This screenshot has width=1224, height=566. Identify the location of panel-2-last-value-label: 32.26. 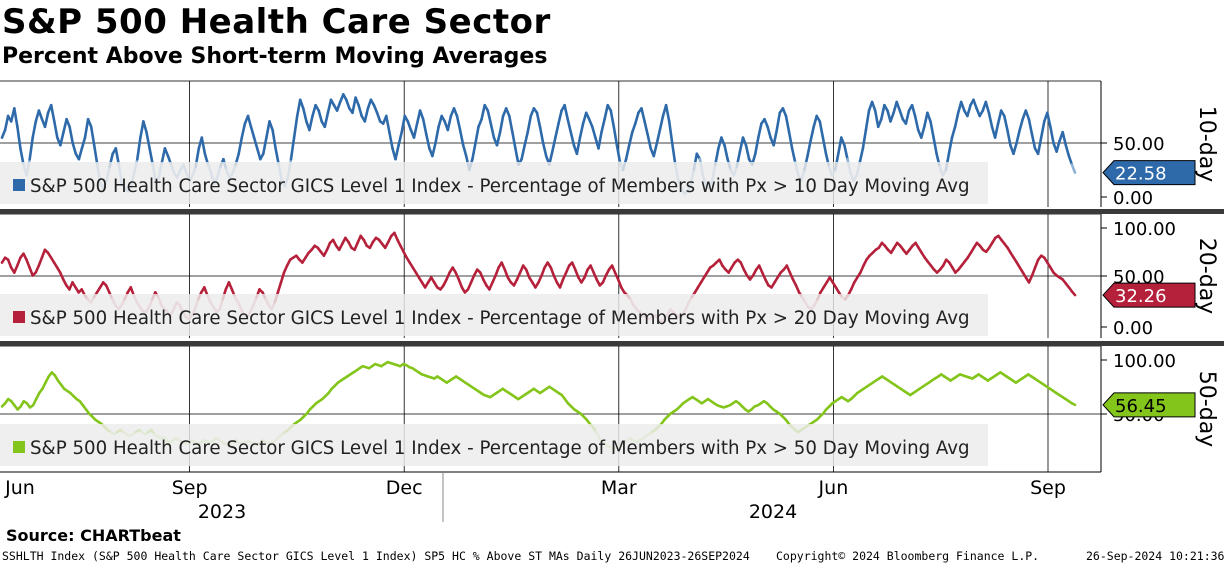
(1141, 296).